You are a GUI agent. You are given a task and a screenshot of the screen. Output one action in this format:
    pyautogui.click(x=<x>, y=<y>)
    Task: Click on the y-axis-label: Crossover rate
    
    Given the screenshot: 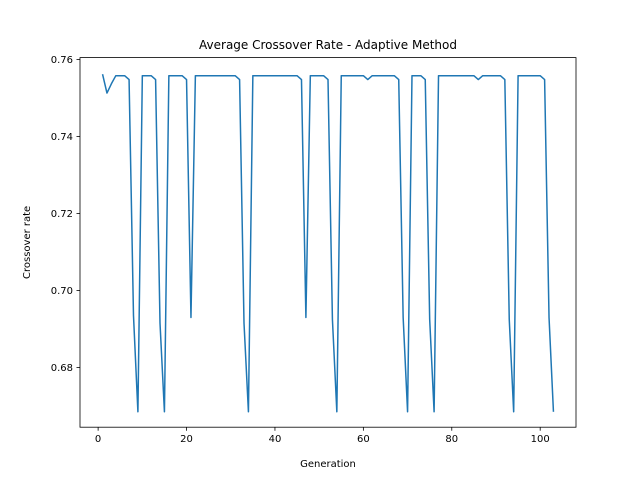 What is the action you would take?
    pyautogui.click(x=27, y=242)
    